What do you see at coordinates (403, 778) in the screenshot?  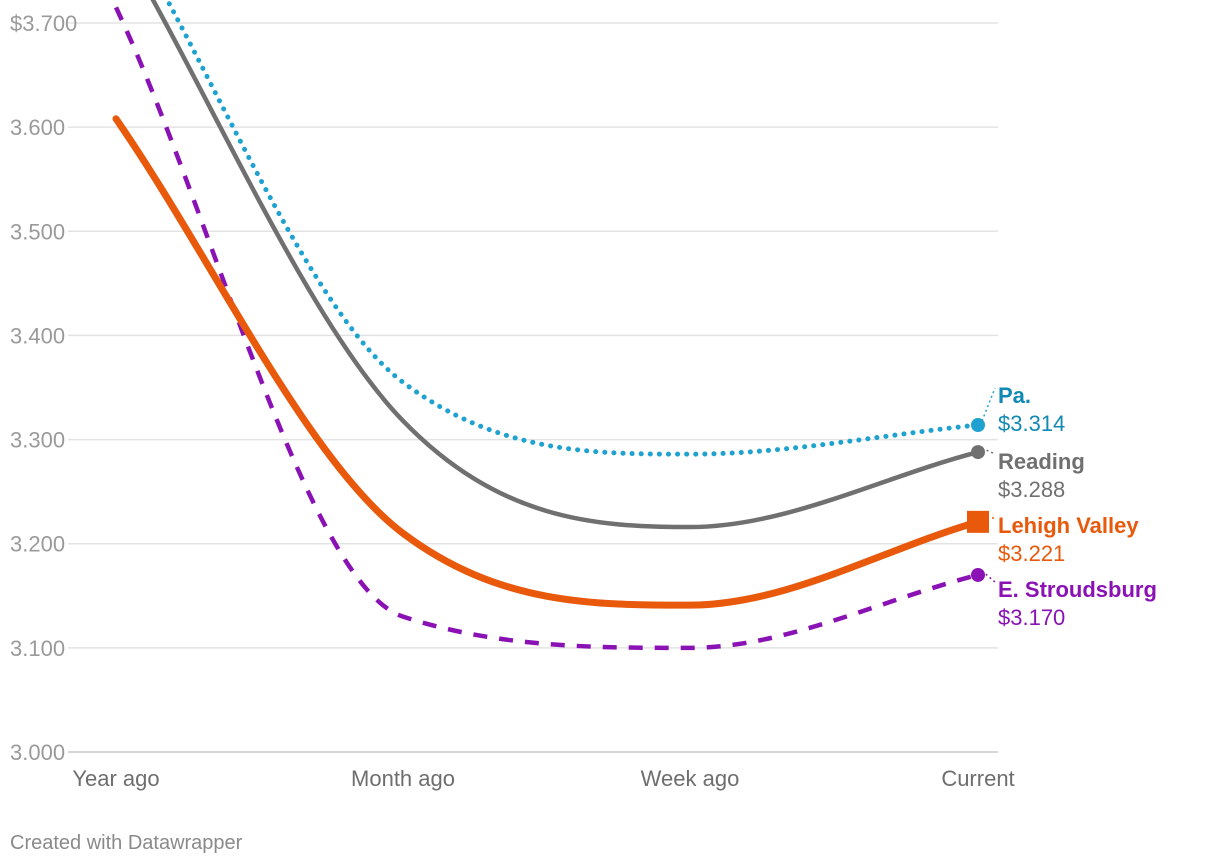 I see `x-tick-label: Month ago` at bounding box center [403, 778].